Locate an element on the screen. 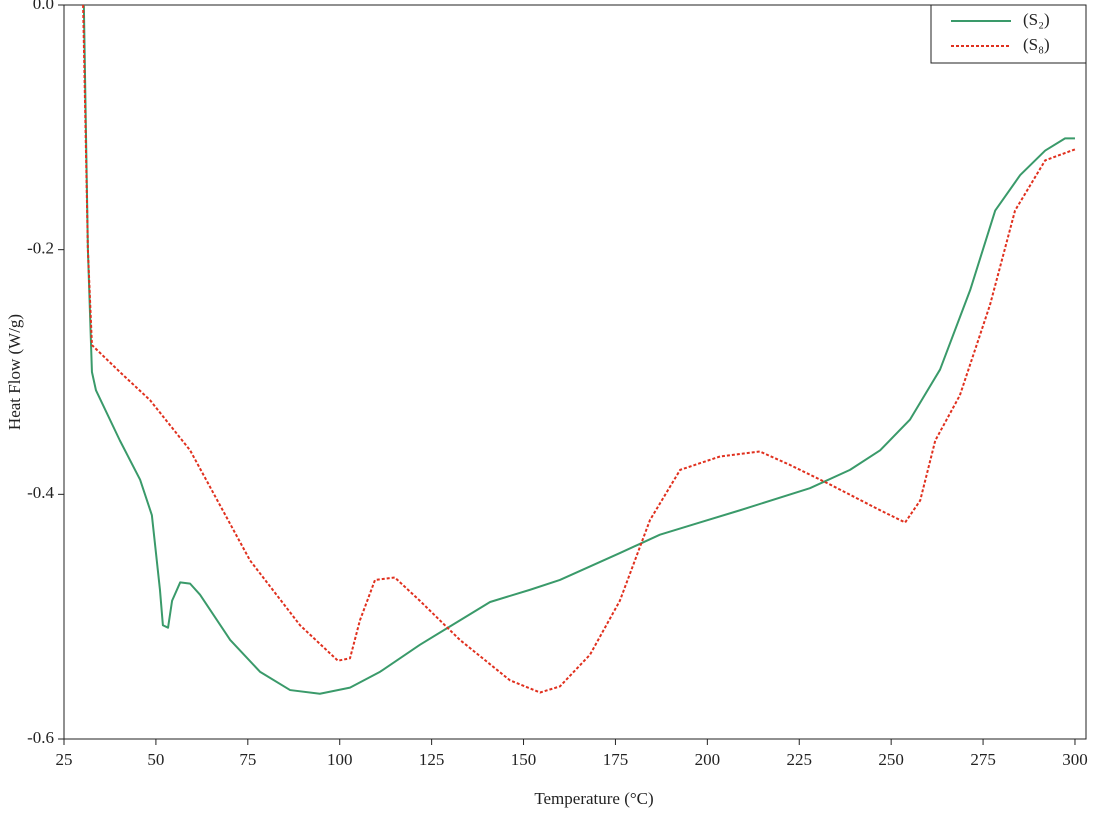 The height and width of the screenshot is (815, 1095). y-tick-label: -0.2 is located at coordinates (40, 248).